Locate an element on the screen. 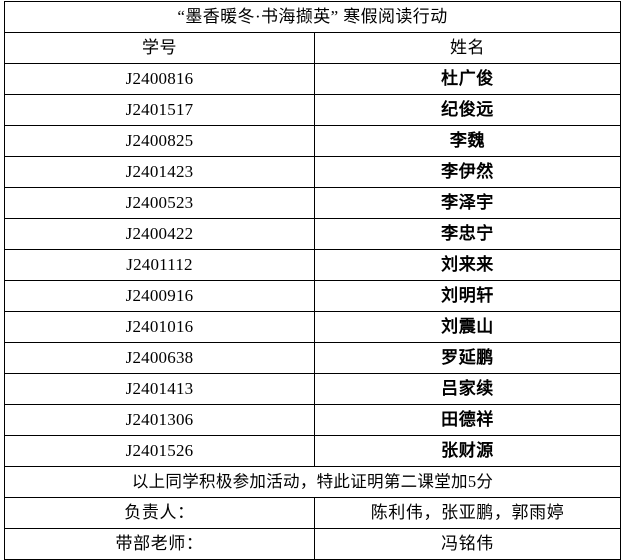 This screenshot has width=627, height=560. student-name-cell: 刘明轩 is located at coordinates (467, 296).